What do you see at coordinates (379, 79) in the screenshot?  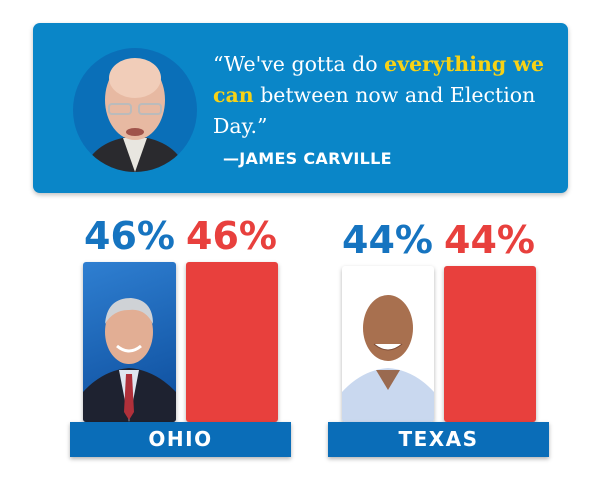 I see `quote-highlight: everything we can` at bounding box center [379, 79].